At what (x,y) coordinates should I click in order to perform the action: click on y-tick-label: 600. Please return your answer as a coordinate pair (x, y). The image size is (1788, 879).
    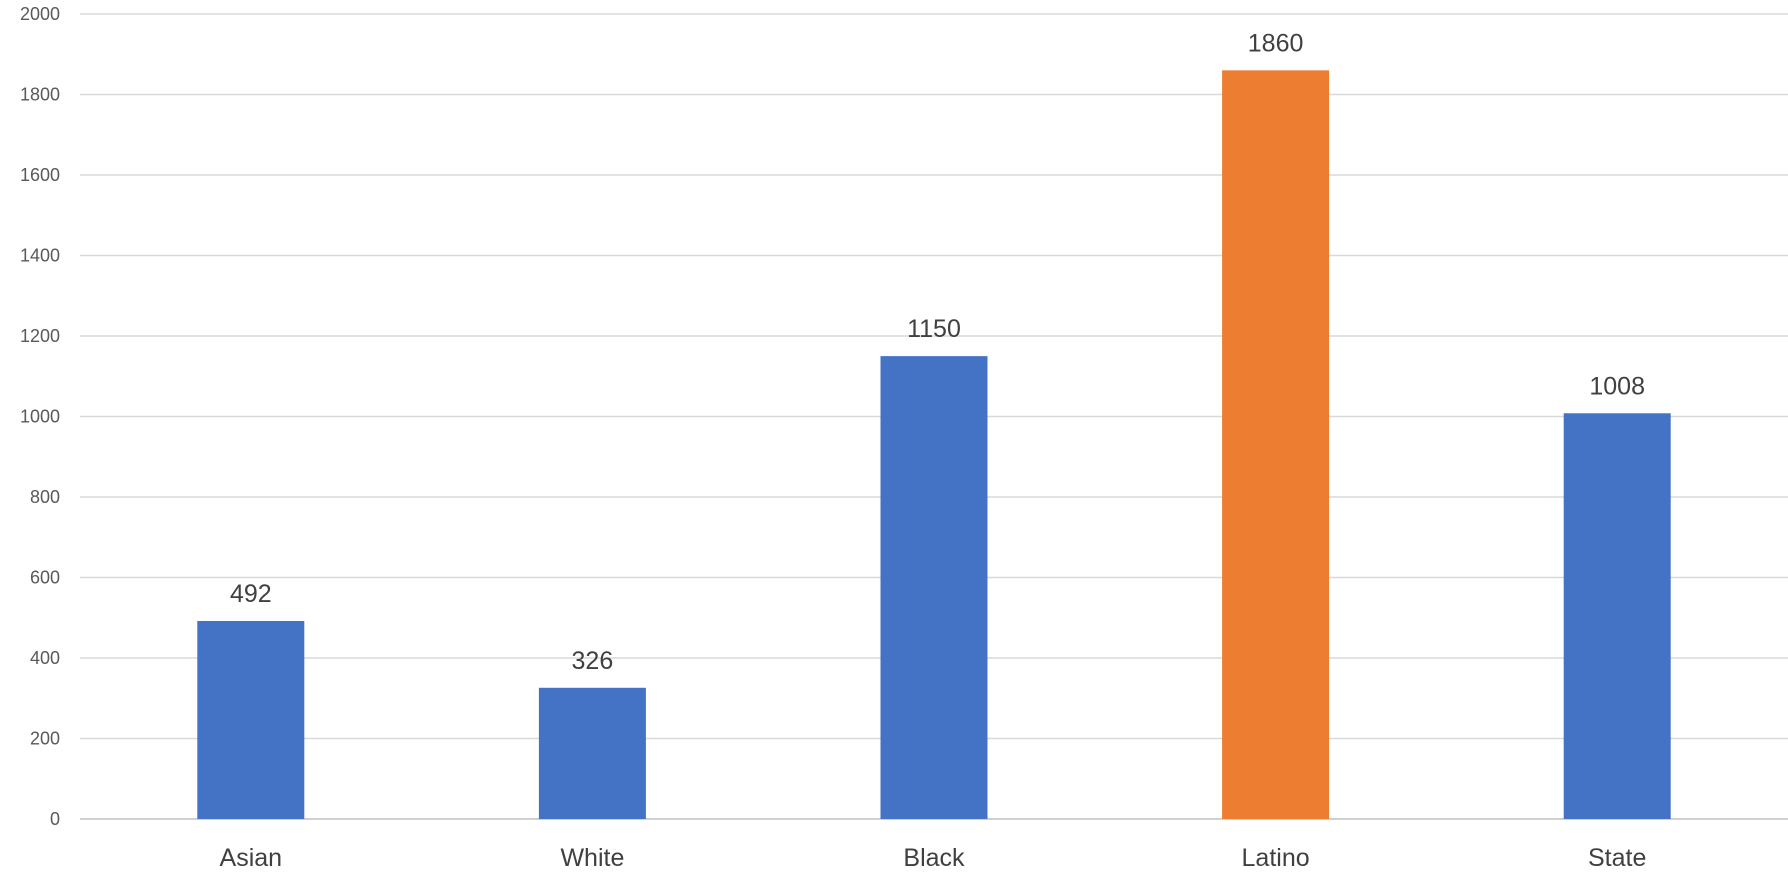
    Looking at the image, I should click on (45, 578).